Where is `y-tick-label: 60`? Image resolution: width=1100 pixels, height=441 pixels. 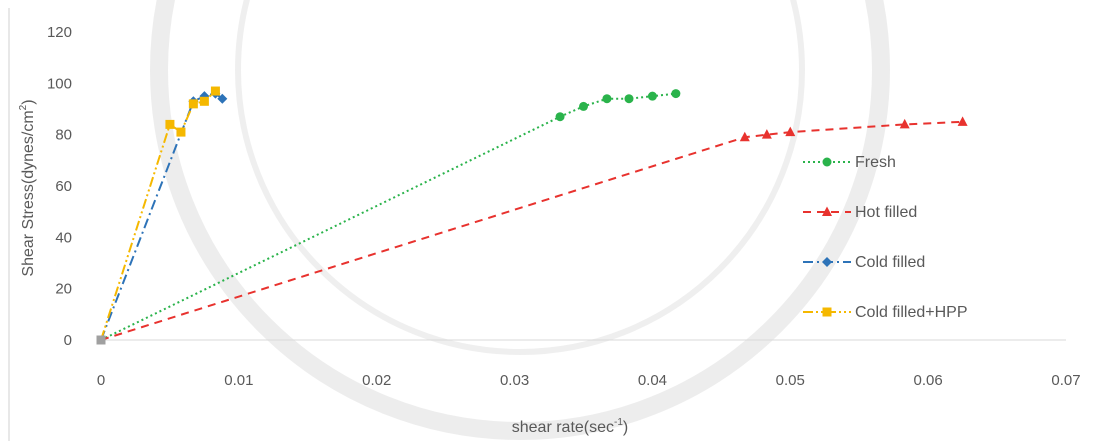
y-tick-label: 60 is located at coordinates (63, 186).